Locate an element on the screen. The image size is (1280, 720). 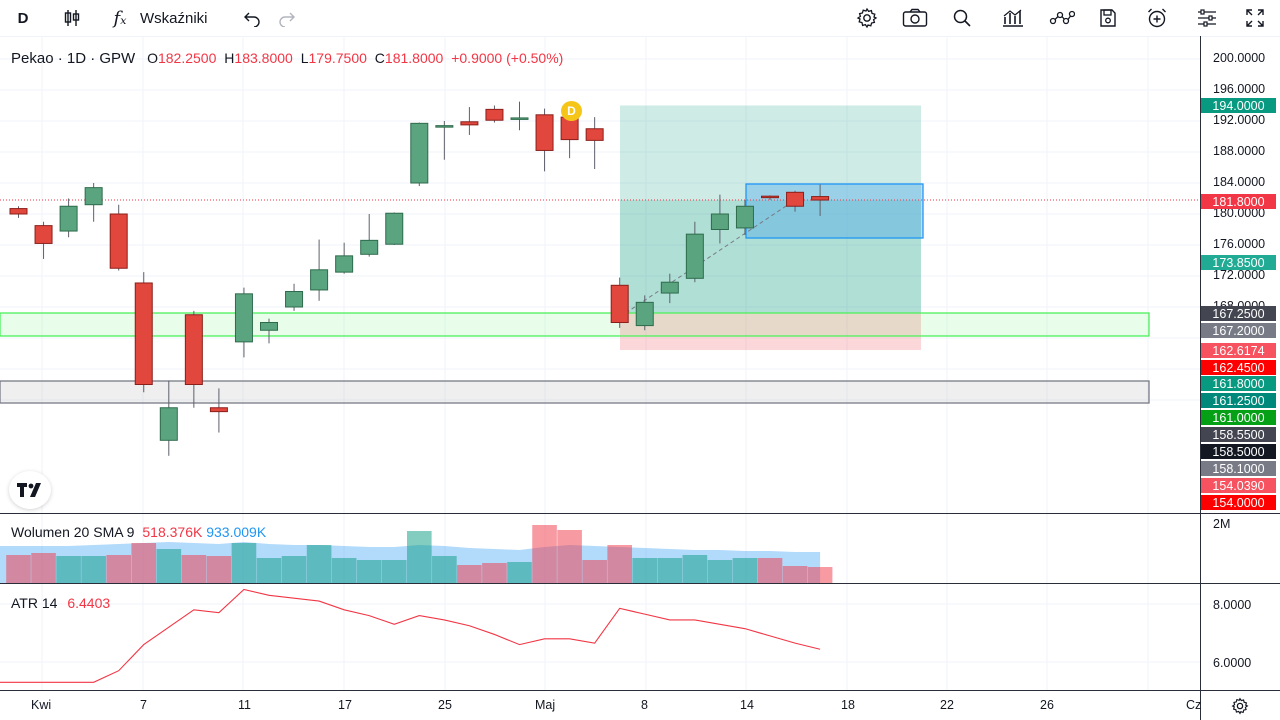
save-icon is located at coordinates (1108, 18).